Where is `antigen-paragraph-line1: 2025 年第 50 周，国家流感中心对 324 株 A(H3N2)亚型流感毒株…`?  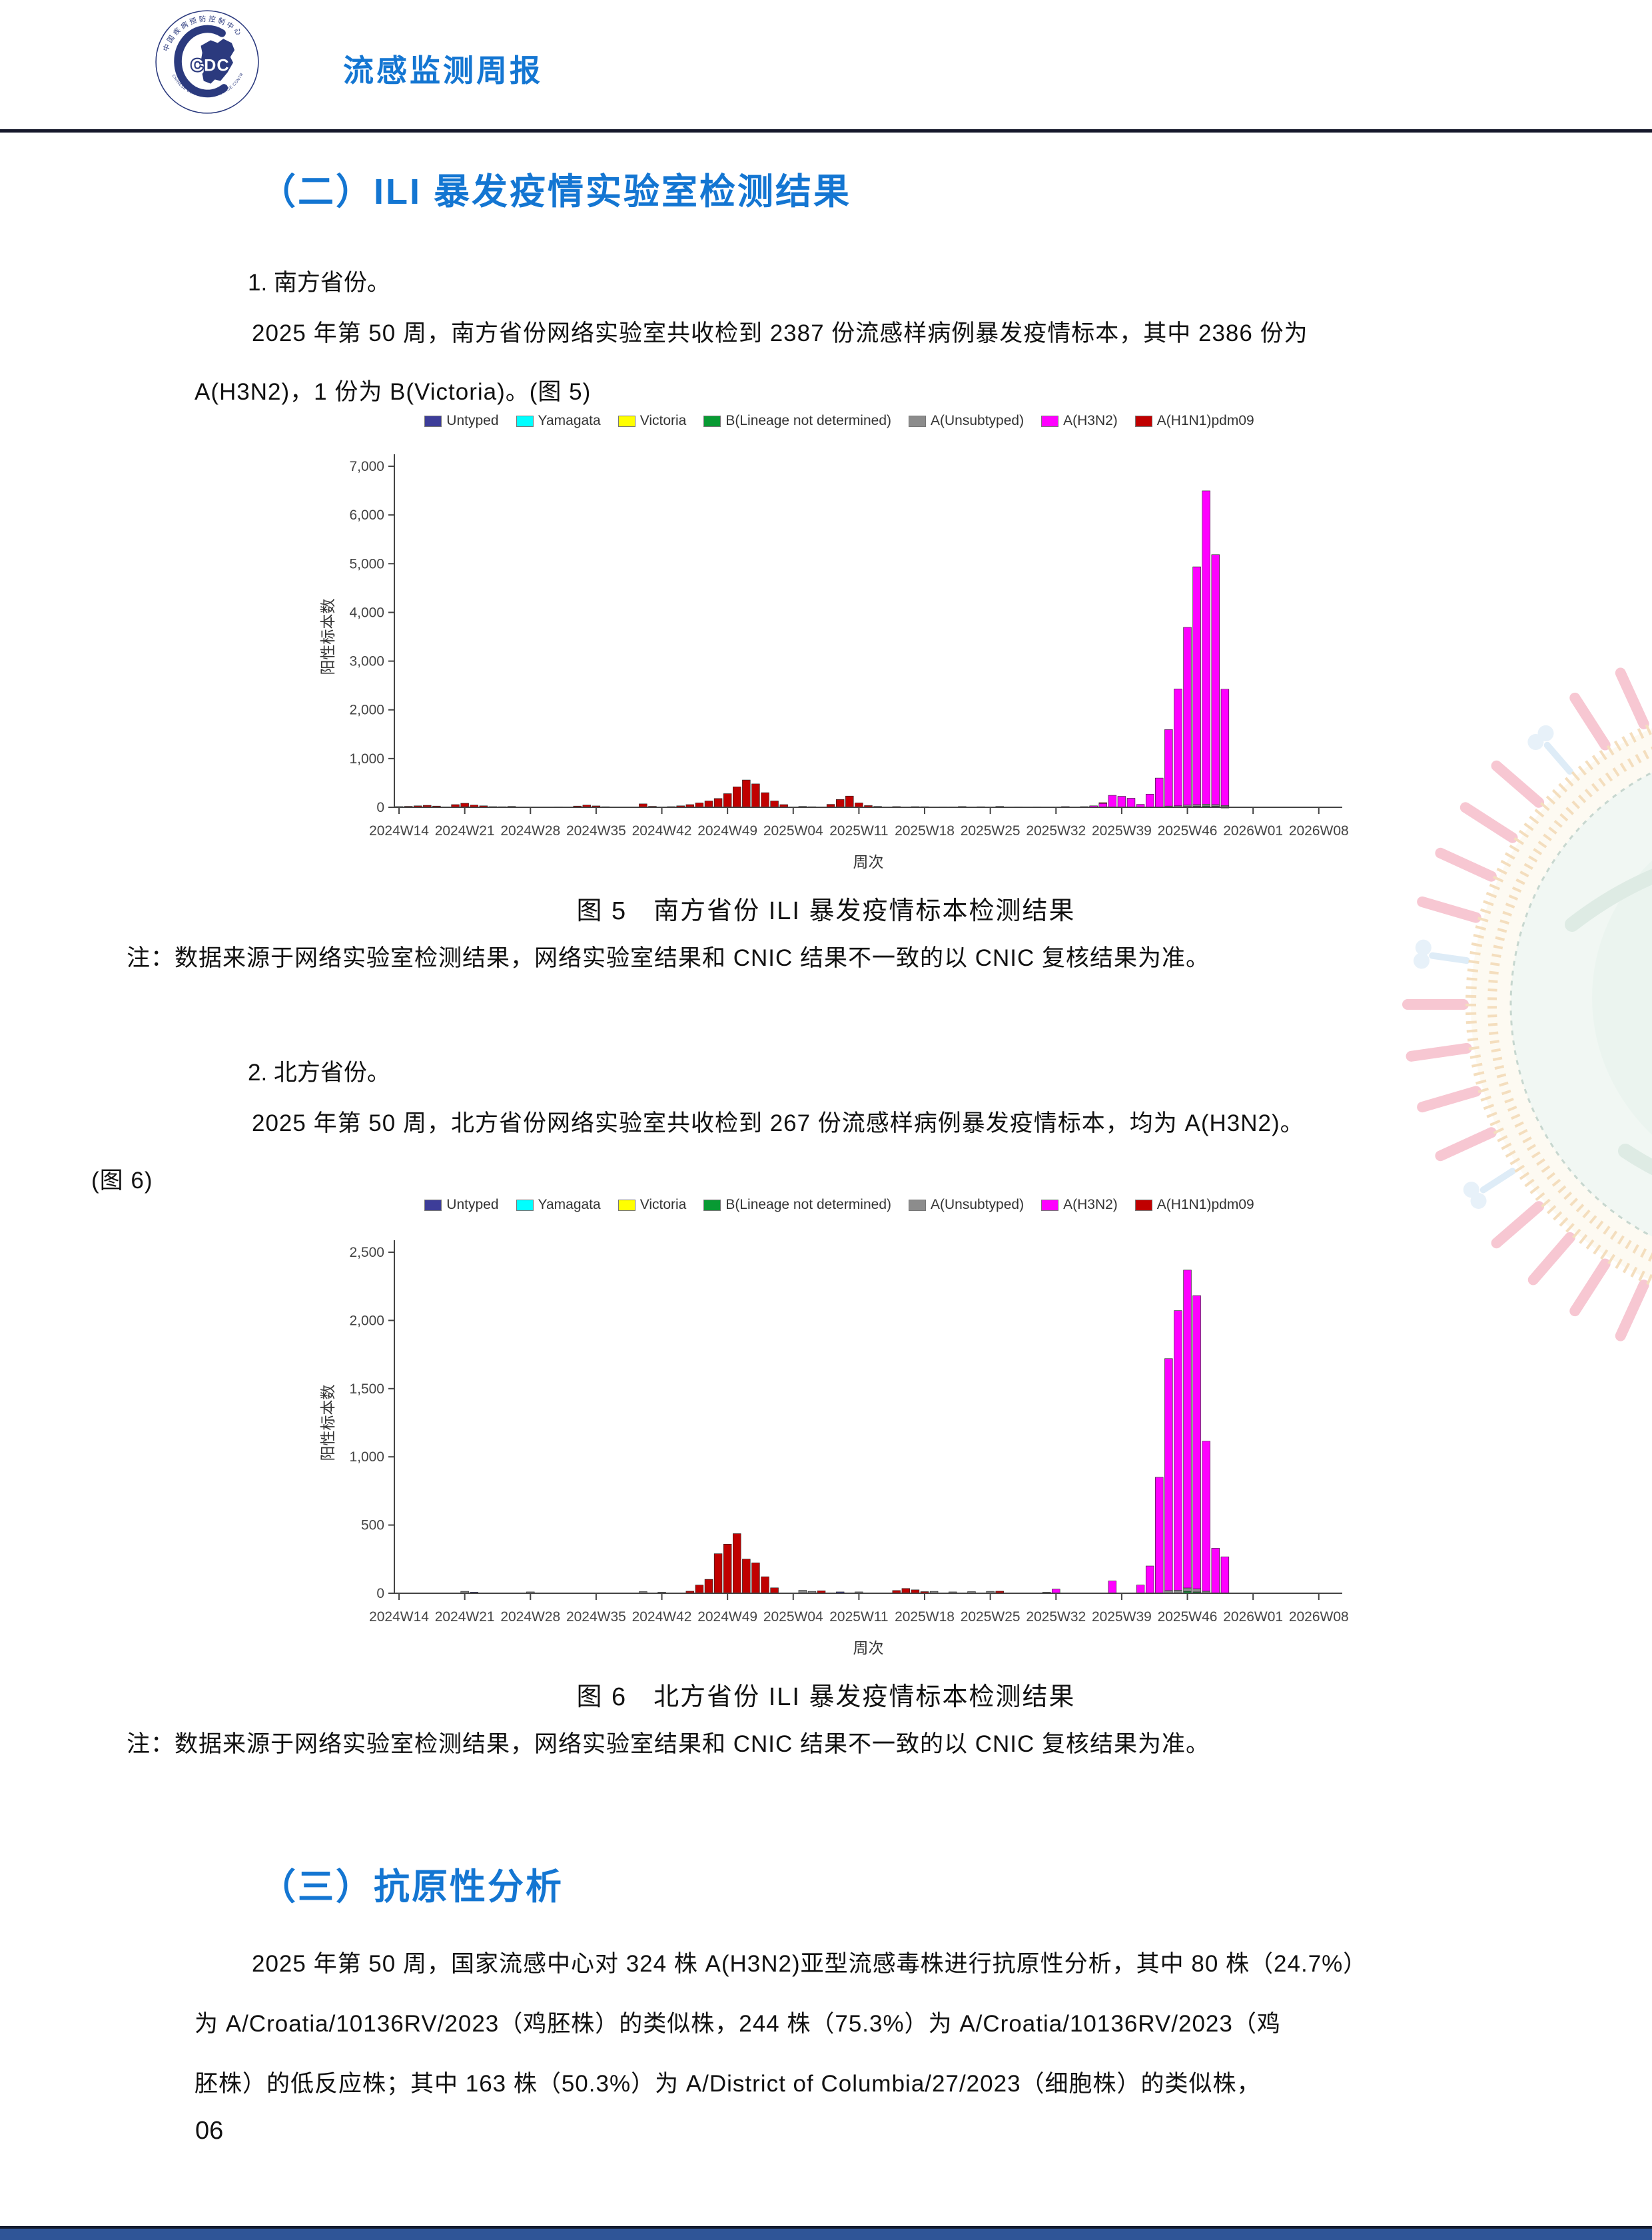
antigen-paragraph-line1: 2025 年第 50 周，国家流感中心对 324 株 A(H3N2)亚型流感毒株… is located at coordinates (810, 1964).